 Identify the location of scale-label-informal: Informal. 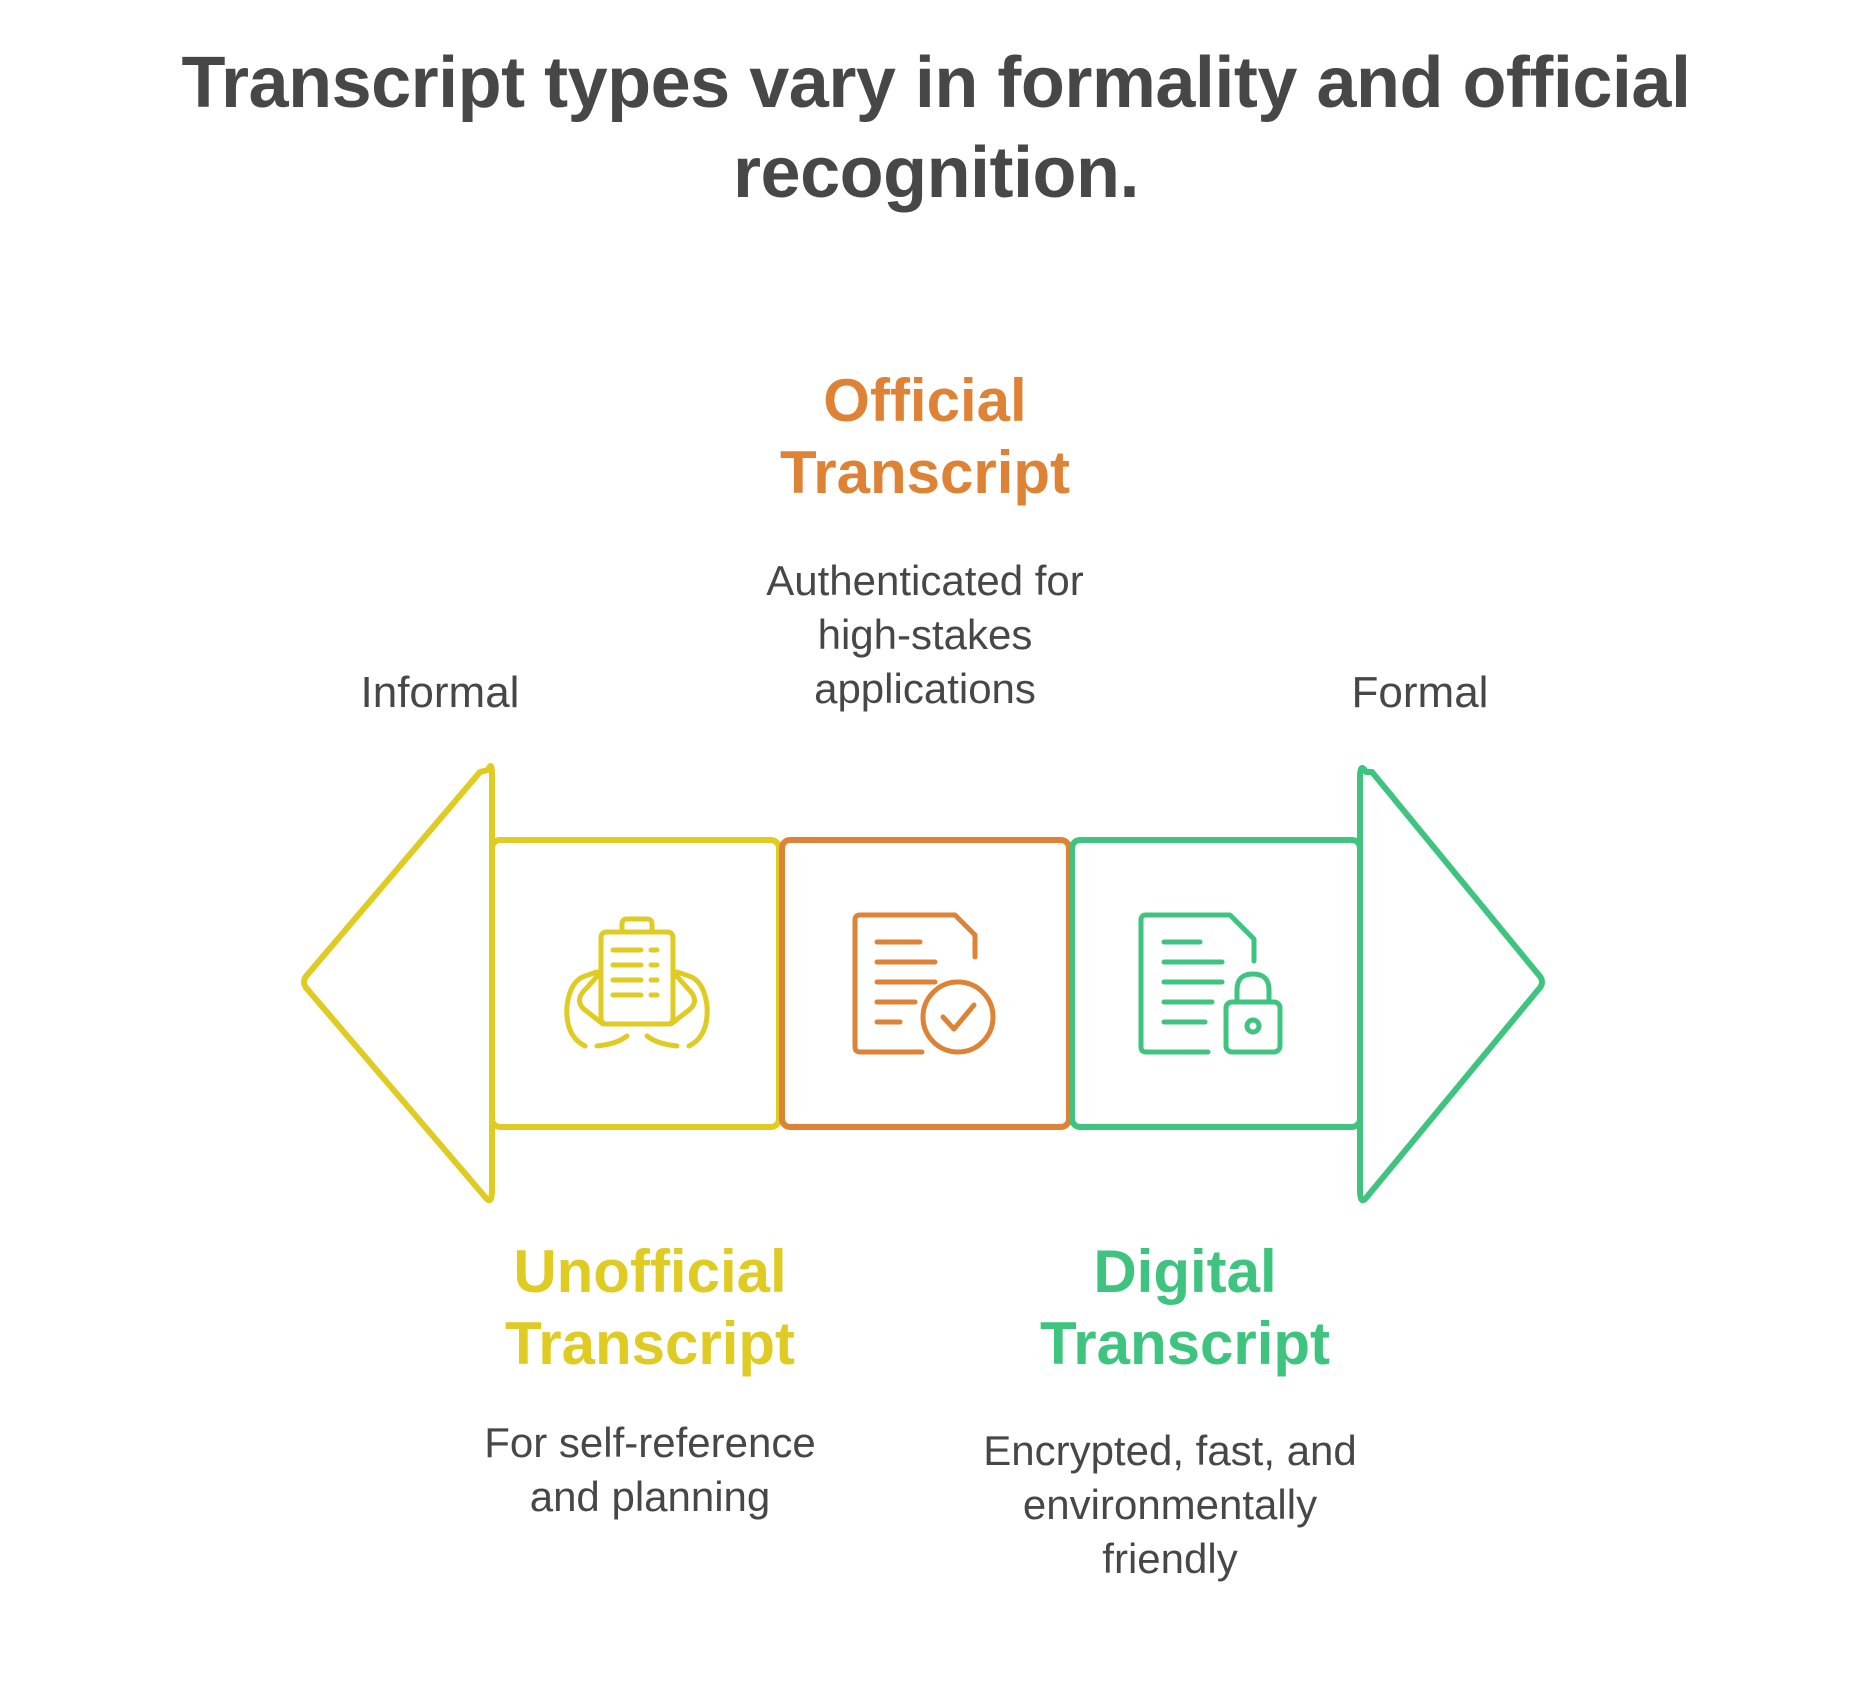
(440, 692).